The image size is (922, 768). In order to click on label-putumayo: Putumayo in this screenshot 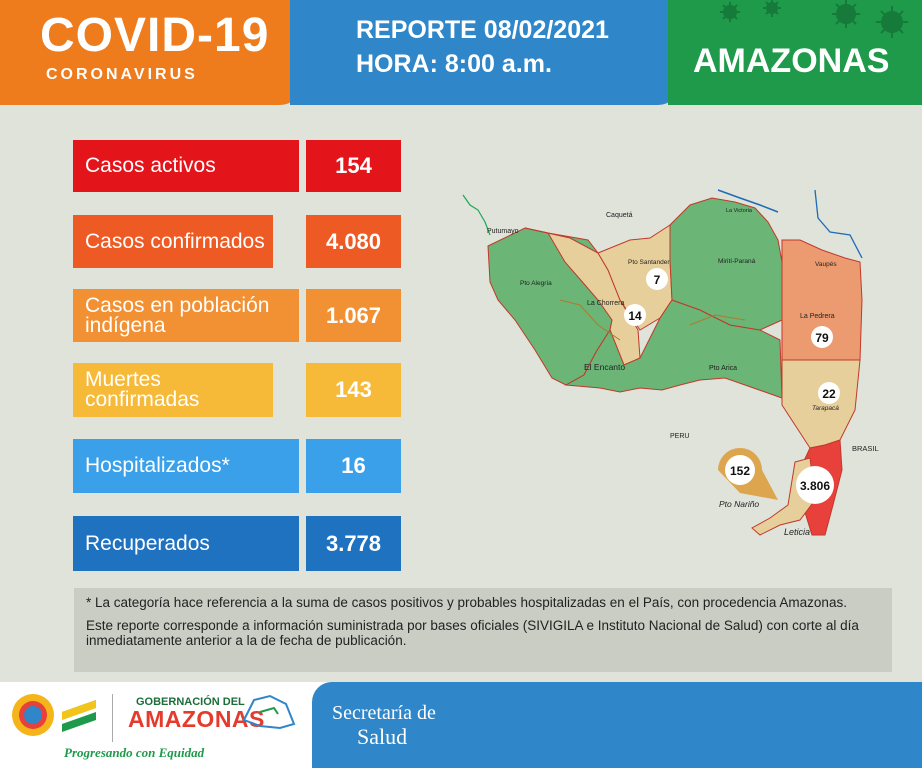, I will do `click(503, 231)`.